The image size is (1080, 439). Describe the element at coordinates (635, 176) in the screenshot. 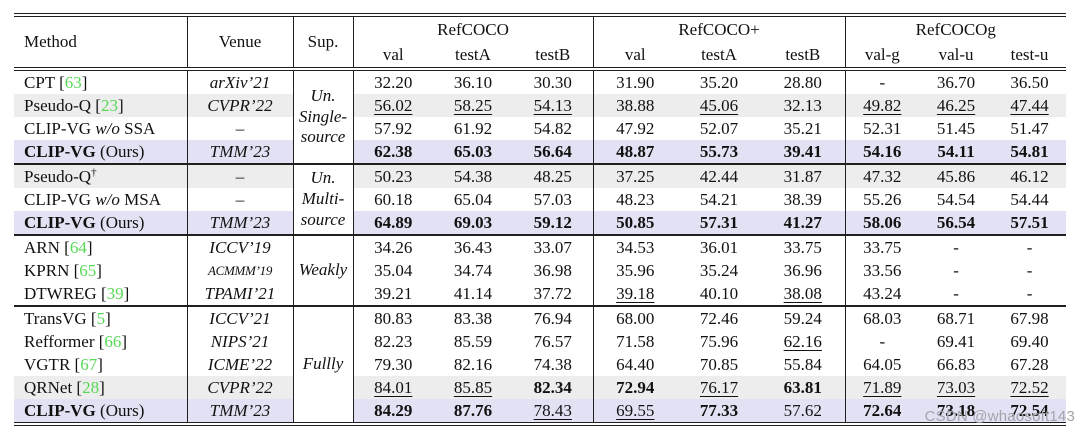

I see `value-cell: 37.25` at that location.